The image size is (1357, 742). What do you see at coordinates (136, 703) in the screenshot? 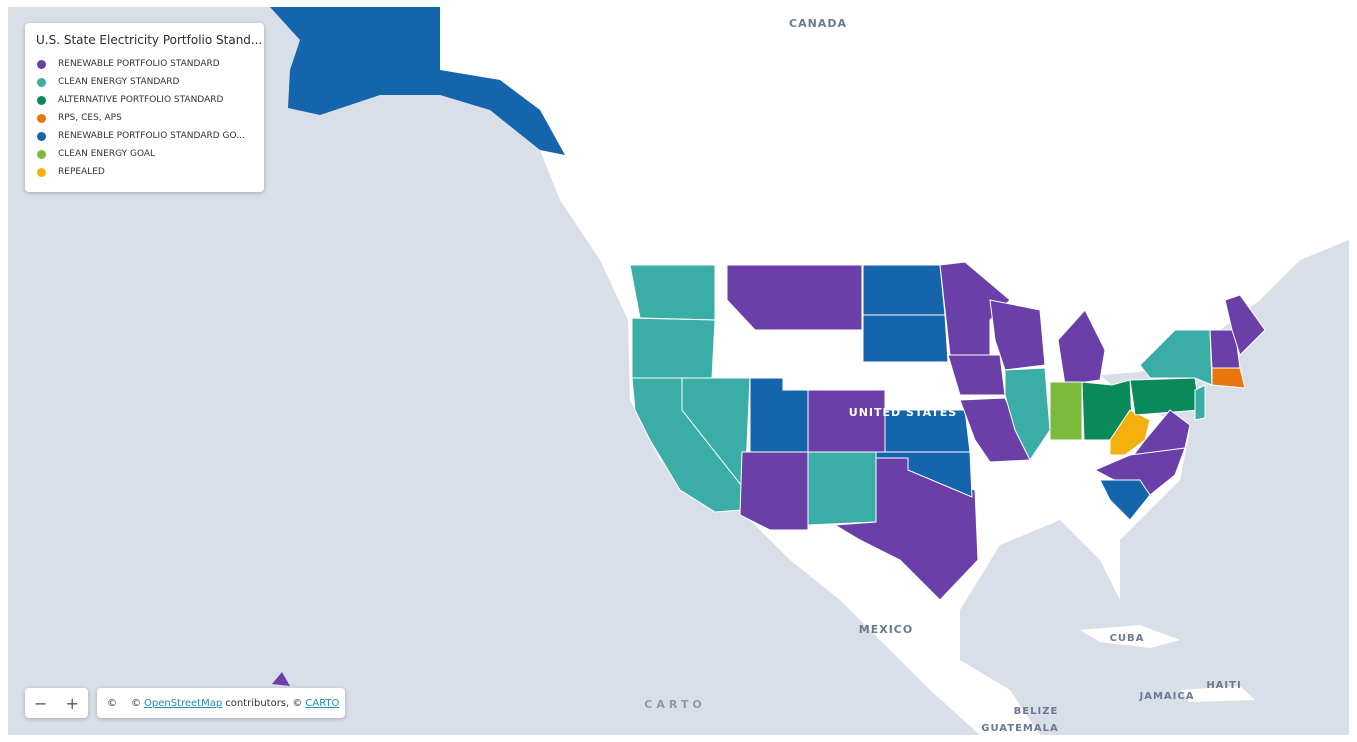
I see `attribution-text: ©` at bounding box center [136, 703].